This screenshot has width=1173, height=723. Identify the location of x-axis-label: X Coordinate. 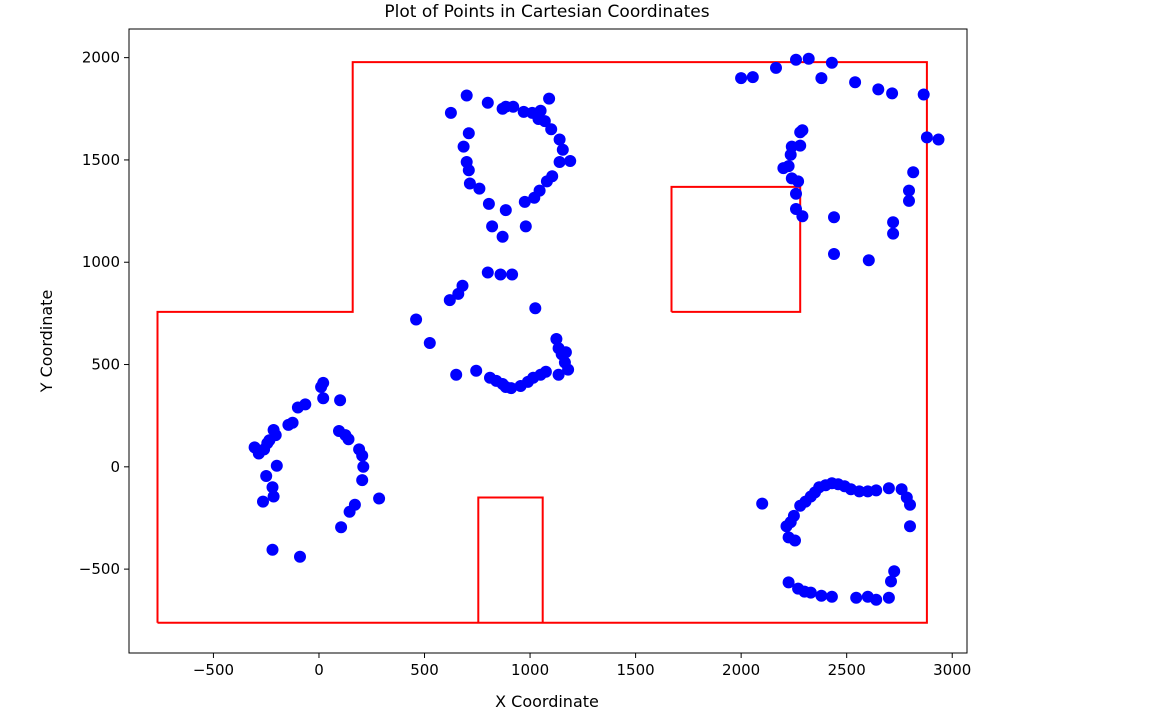
(547, 701).